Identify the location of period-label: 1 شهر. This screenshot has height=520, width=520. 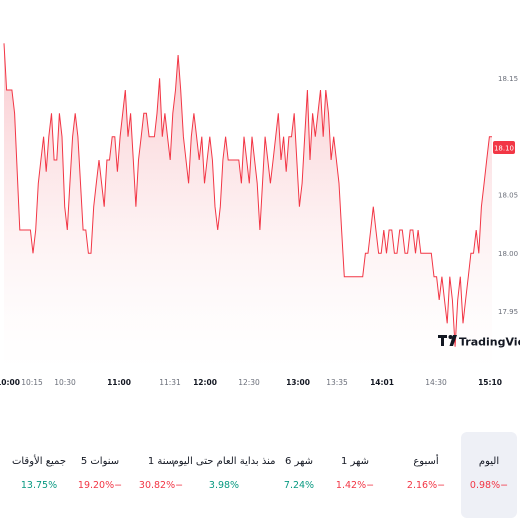
(355, 461).